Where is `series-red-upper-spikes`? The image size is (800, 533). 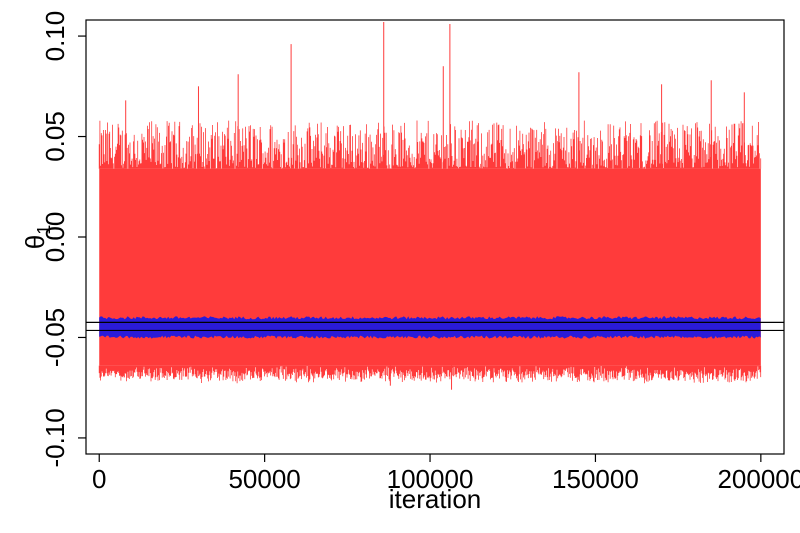
series-red-upper-spikes is located at coordinates (430, 144).